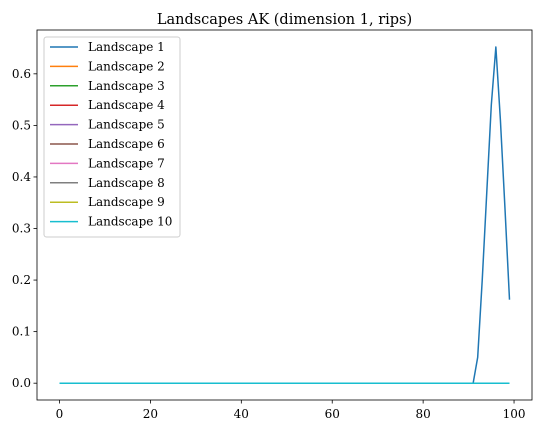  Describe the element at coordinates (21, 177) in the screenshot. I see `y-tick-label: 0.4` at that location.